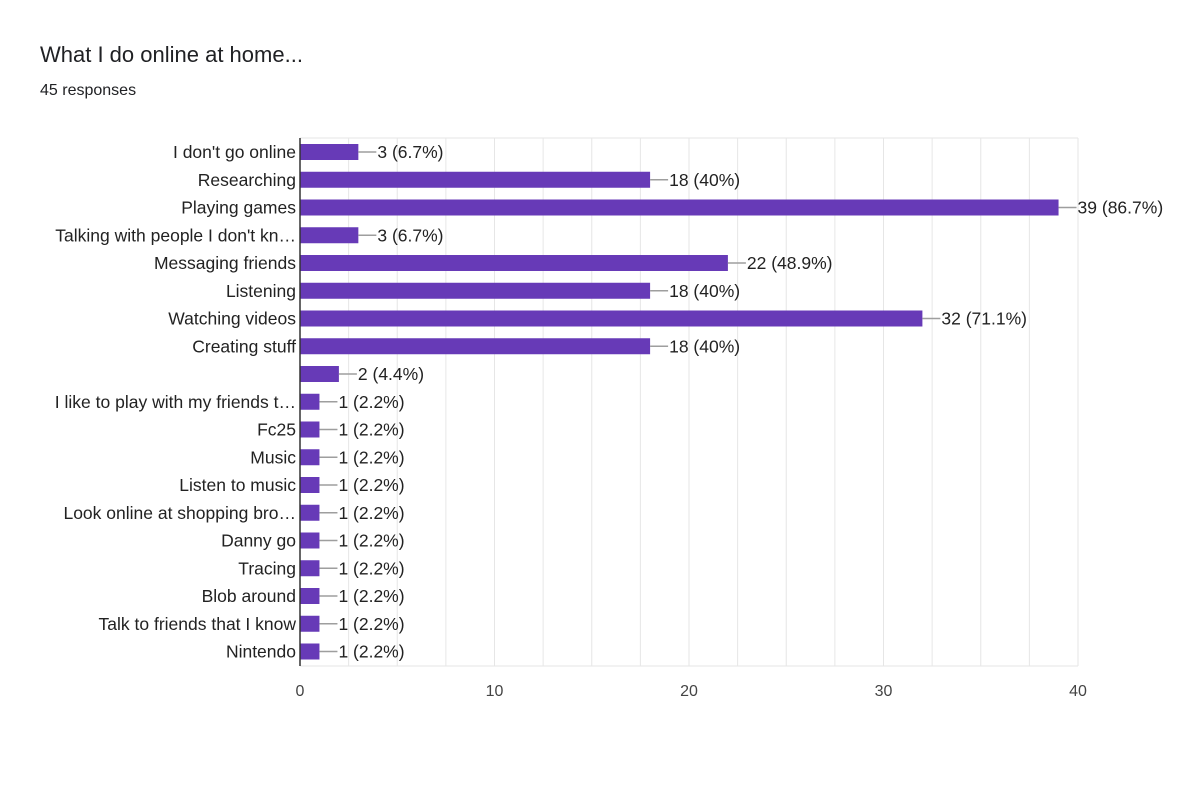 The image size is (1200, 797). What do you see at coordinates (238, 208) in the screenshot?
I see `category-label: Playing games` at bounding box center [238, 208].